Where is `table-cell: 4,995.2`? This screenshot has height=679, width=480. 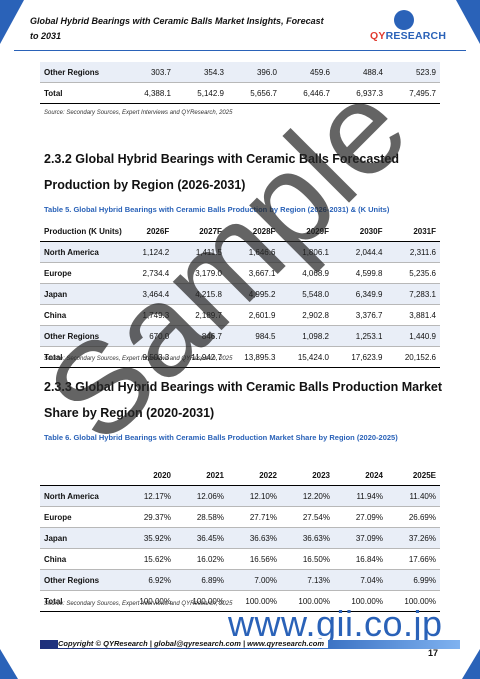 table-cell: 4,995.2 is located at coordinates (252, 294).